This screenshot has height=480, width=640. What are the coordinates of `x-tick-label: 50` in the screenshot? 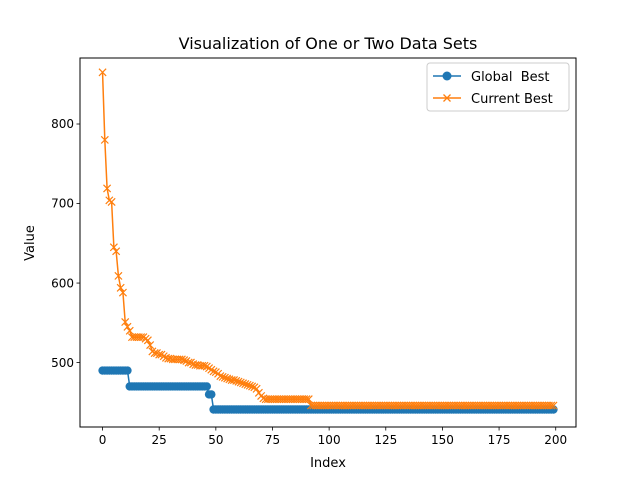 It's located at (215, 440).